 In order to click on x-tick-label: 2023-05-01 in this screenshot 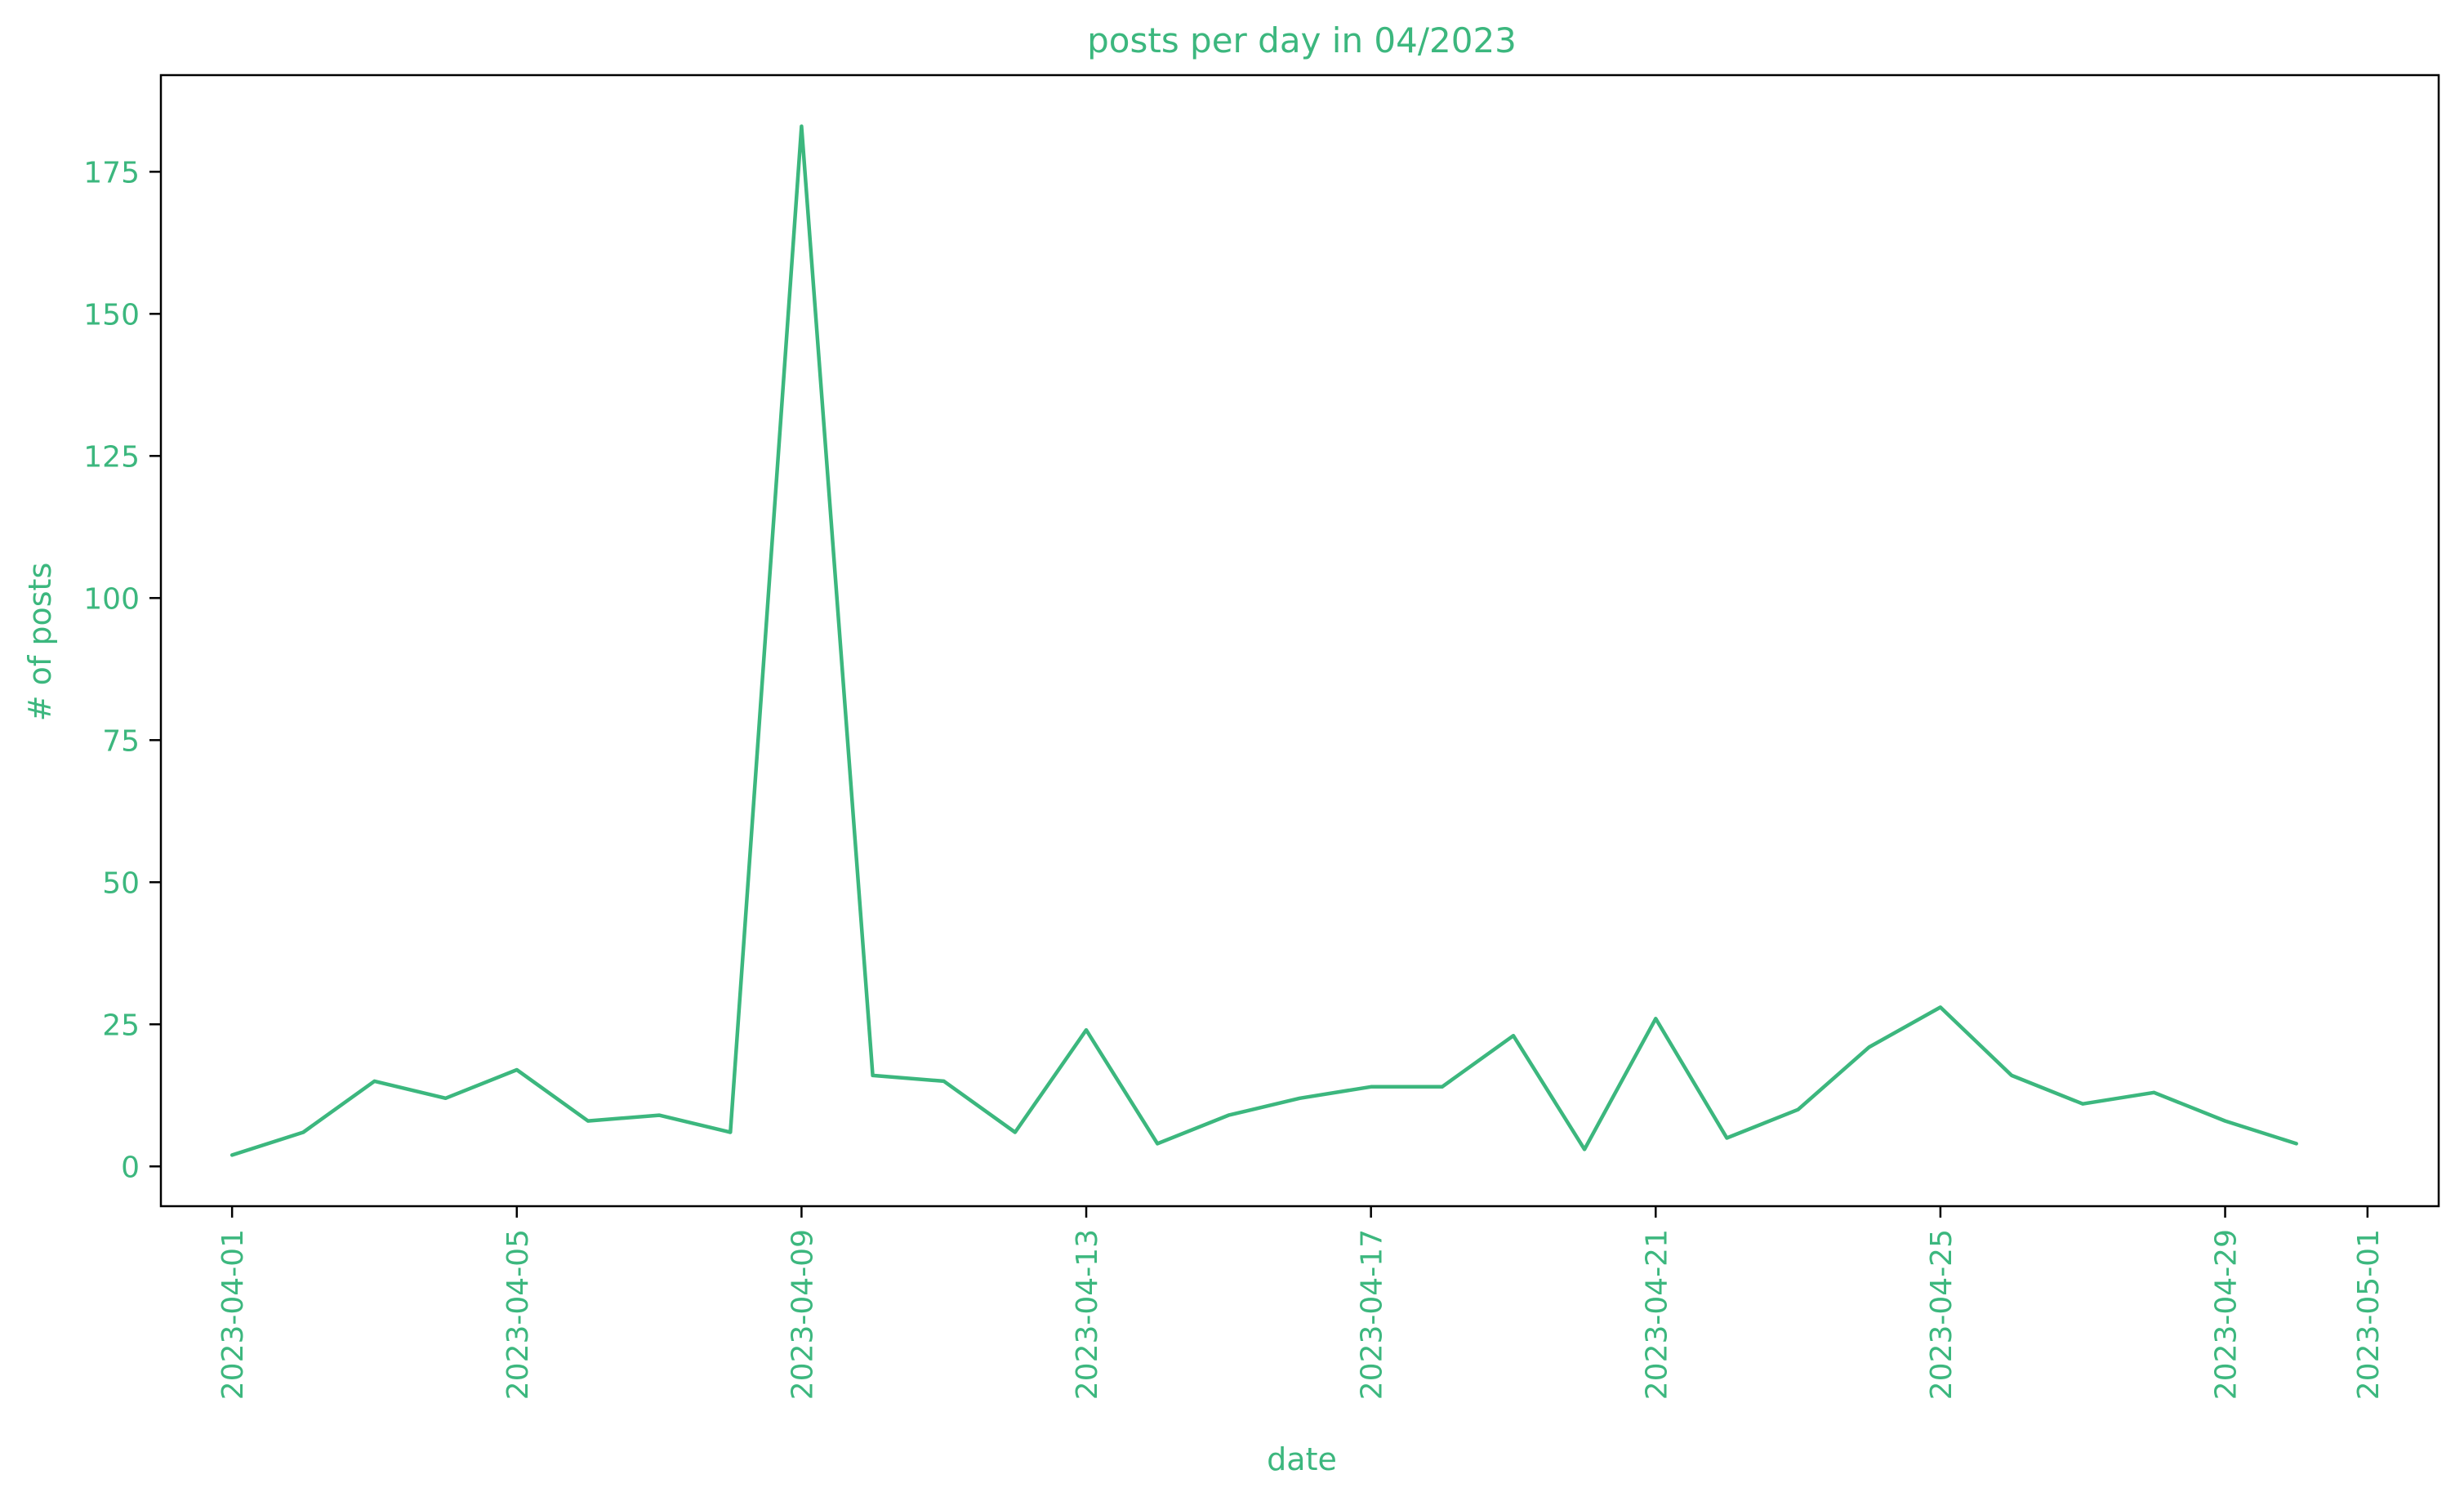, I will do `click(2369, 1314)`.